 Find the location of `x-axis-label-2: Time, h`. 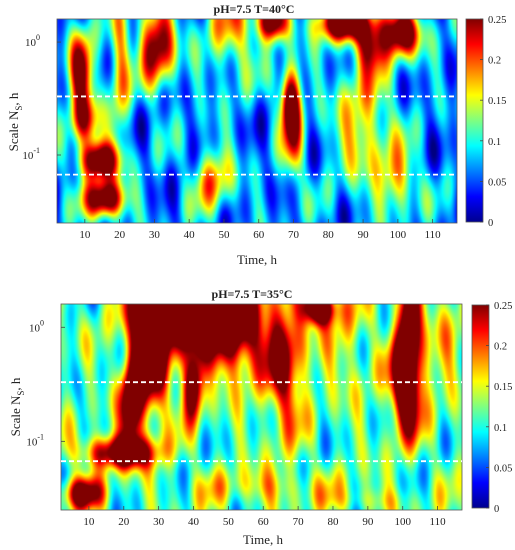

x-axis-label-2: Time, h is located at coordinates (263, 539).